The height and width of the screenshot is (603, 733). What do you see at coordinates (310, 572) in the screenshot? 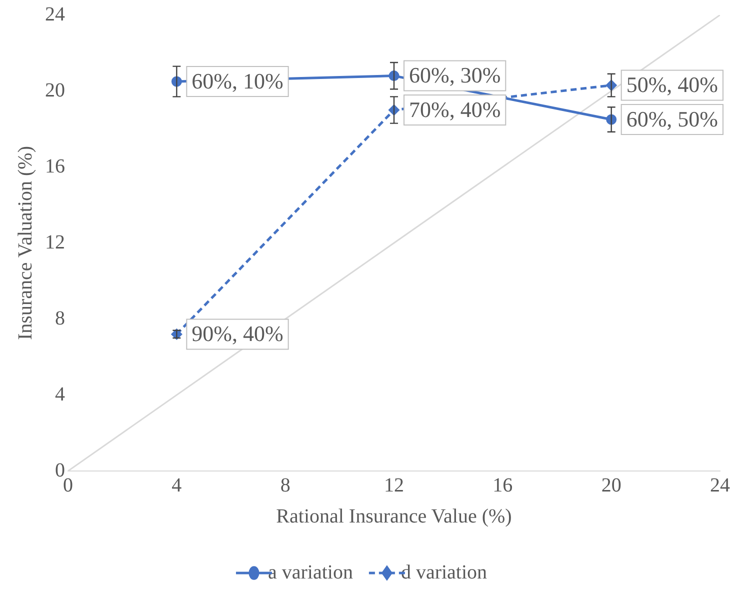
I see `legend-label: a variation` at bounding box center [310, 572].